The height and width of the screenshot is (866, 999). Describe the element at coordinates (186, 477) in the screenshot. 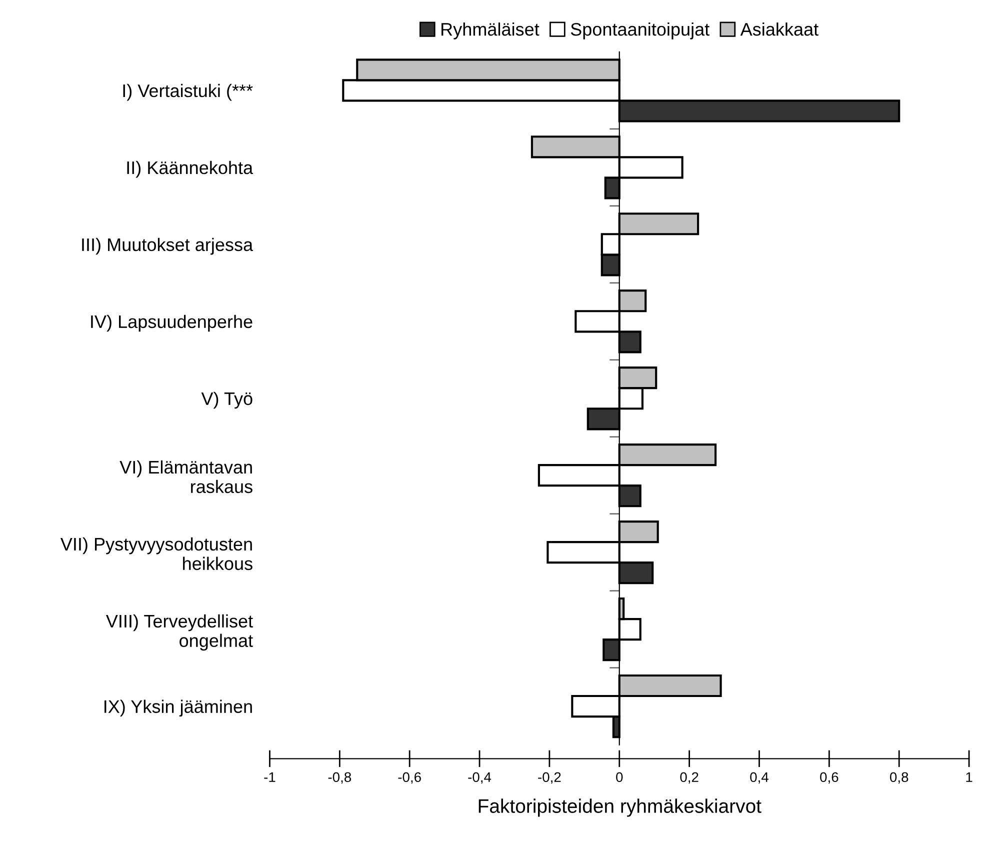

I see `y-tick-label: VI) Elämäntavan raskaus` at that location.